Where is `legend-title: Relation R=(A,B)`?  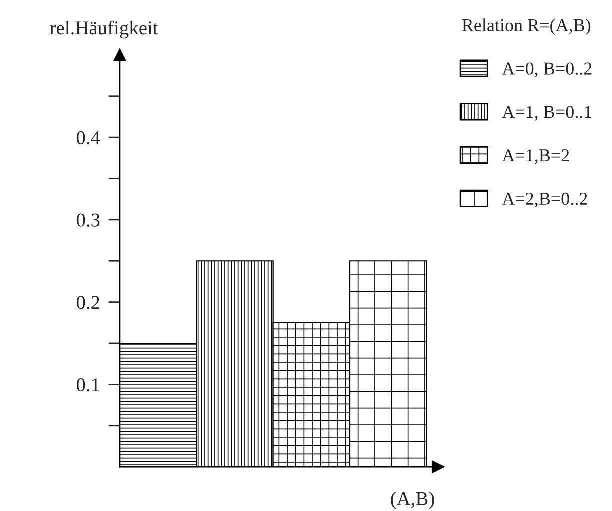 legend-title: Relation R=(A,B) is located at coordinates (526, 27).